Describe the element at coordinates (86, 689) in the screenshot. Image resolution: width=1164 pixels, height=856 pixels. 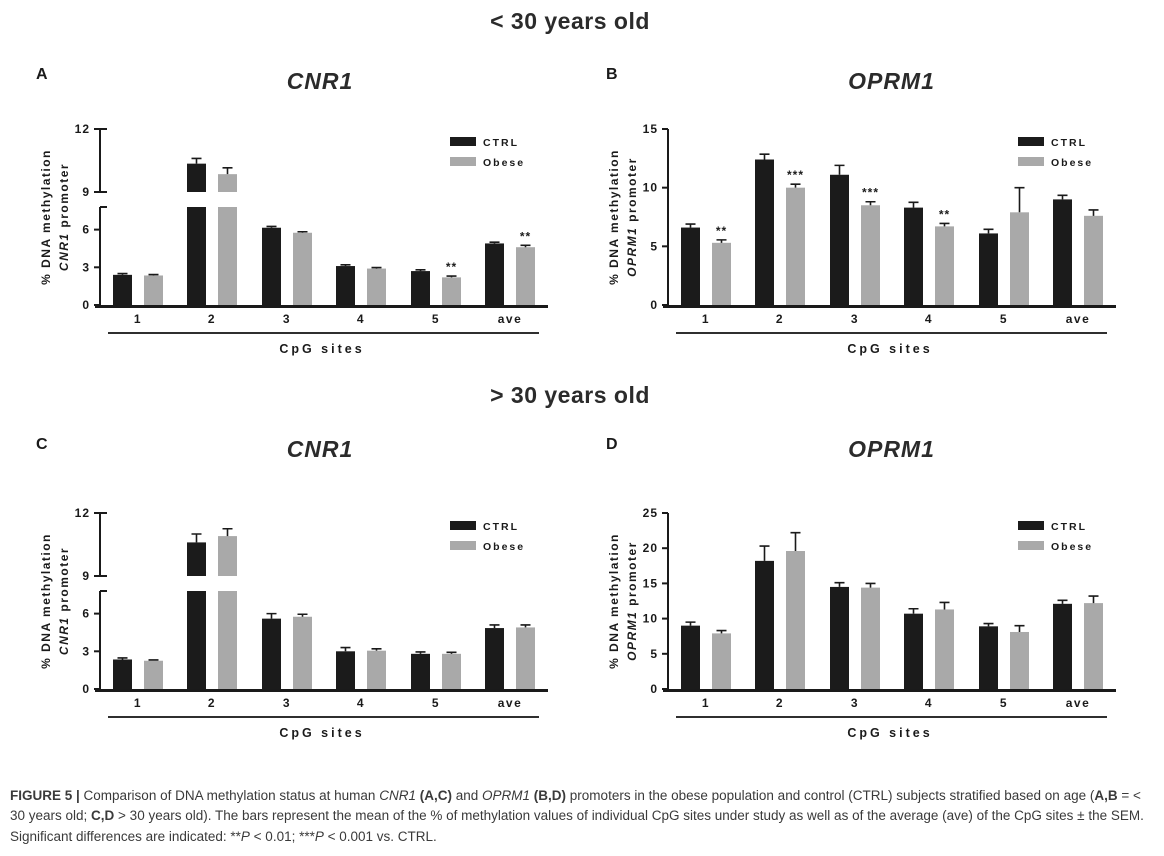
I see `y-tick-label: 0` at that location.